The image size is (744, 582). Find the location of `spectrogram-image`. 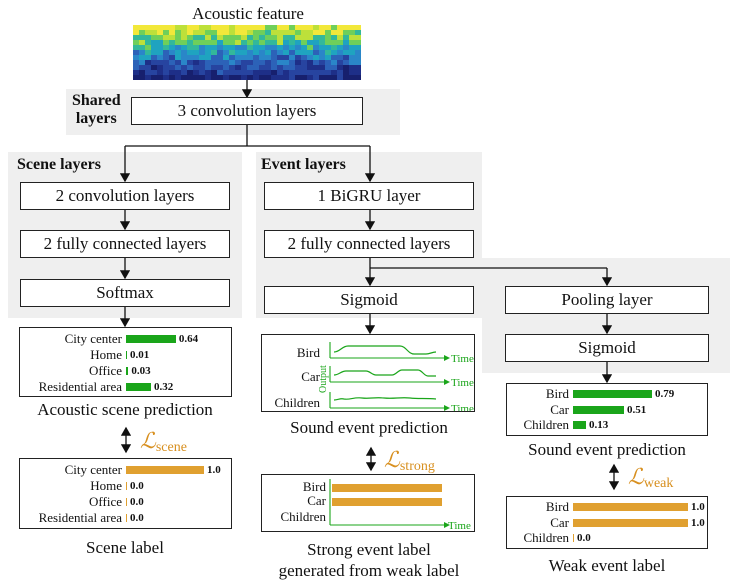

spectrogram-image is located at coordinates (247, 52).